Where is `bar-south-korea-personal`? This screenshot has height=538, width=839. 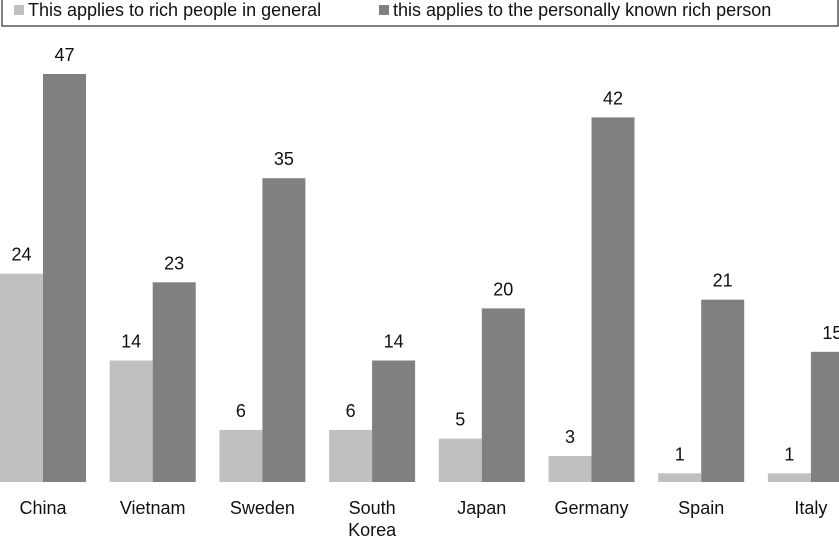
bar-south-korea-personal is located at coordinates (394, 421).